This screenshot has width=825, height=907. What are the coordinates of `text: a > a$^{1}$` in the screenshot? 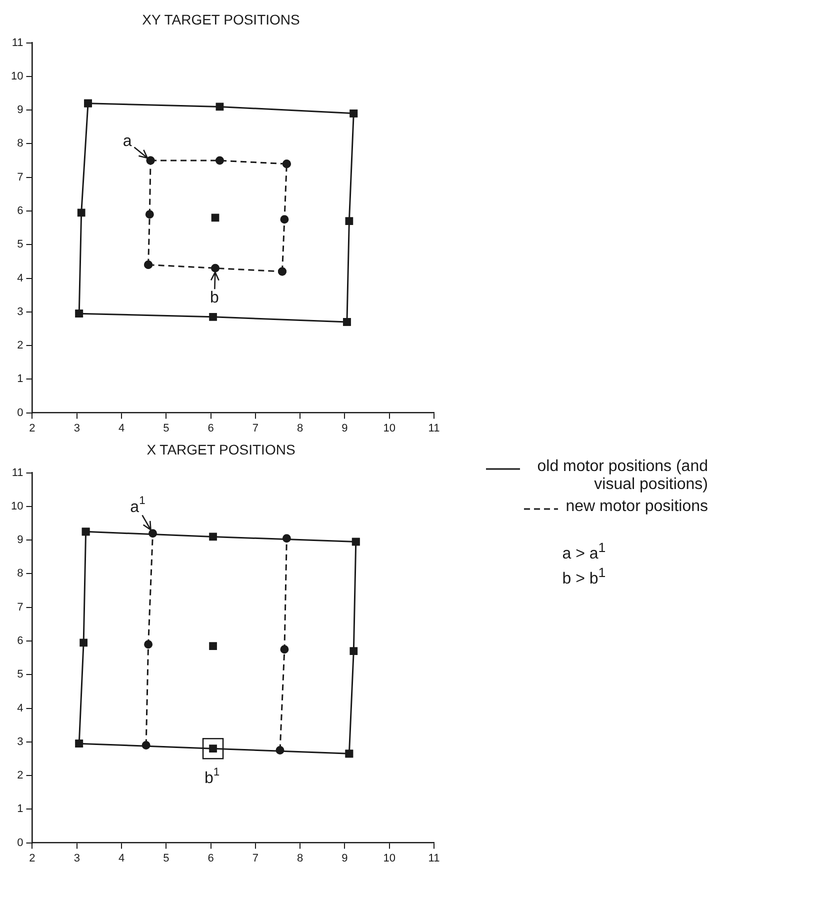 It's located at (584, 552).